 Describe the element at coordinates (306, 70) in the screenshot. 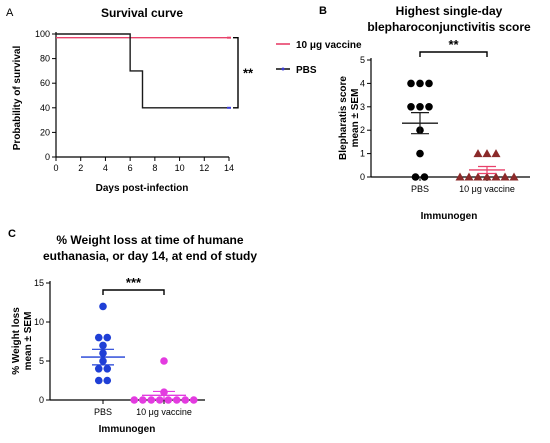

I see `panel-a-legend-label: PBS` at that location.